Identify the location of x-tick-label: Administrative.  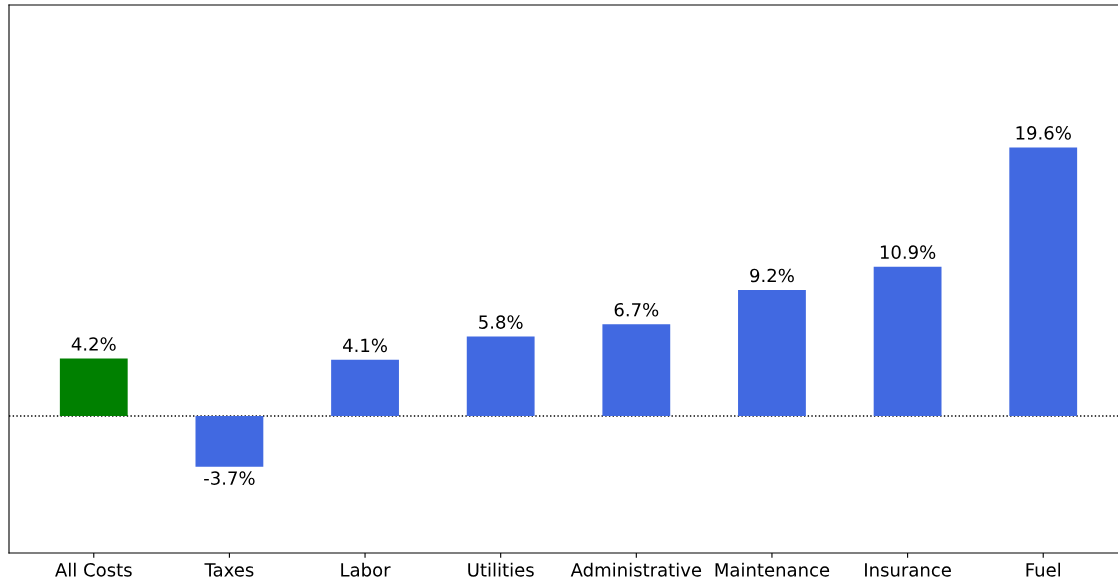
(636, 569).